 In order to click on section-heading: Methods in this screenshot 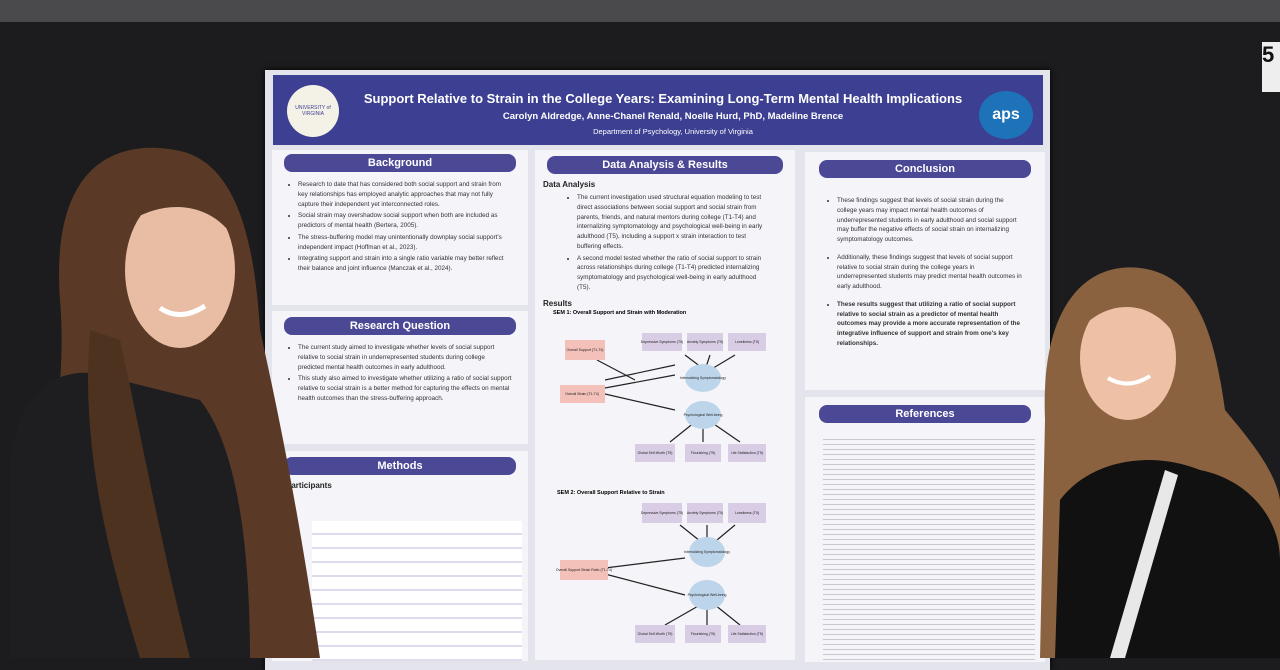, I will do `click(400, 466)`.